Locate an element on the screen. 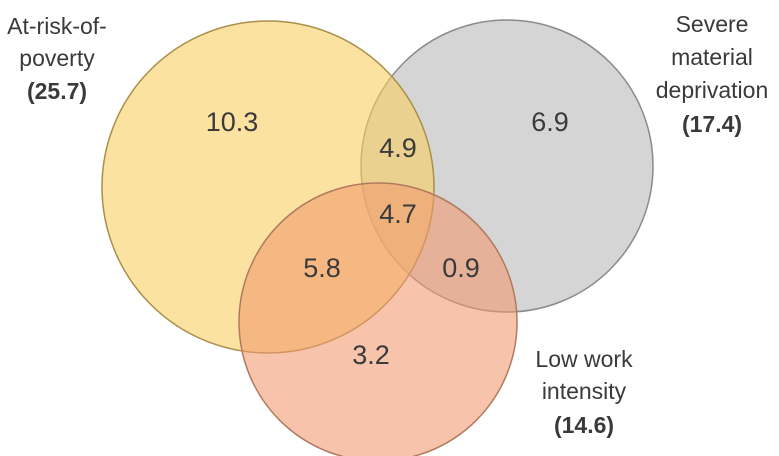 The height and width of the screenshot is (456, 779). set-total-value: (25.7) is located at coordinates (57, 91).